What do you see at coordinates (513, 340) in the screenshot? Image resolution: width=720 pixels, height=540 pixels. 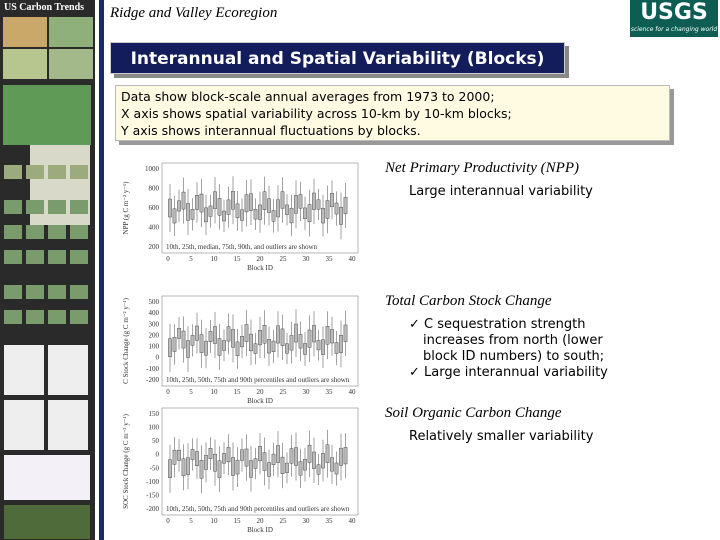 I see `note-line: increases from north (lower` at bounding box center [513, 340].